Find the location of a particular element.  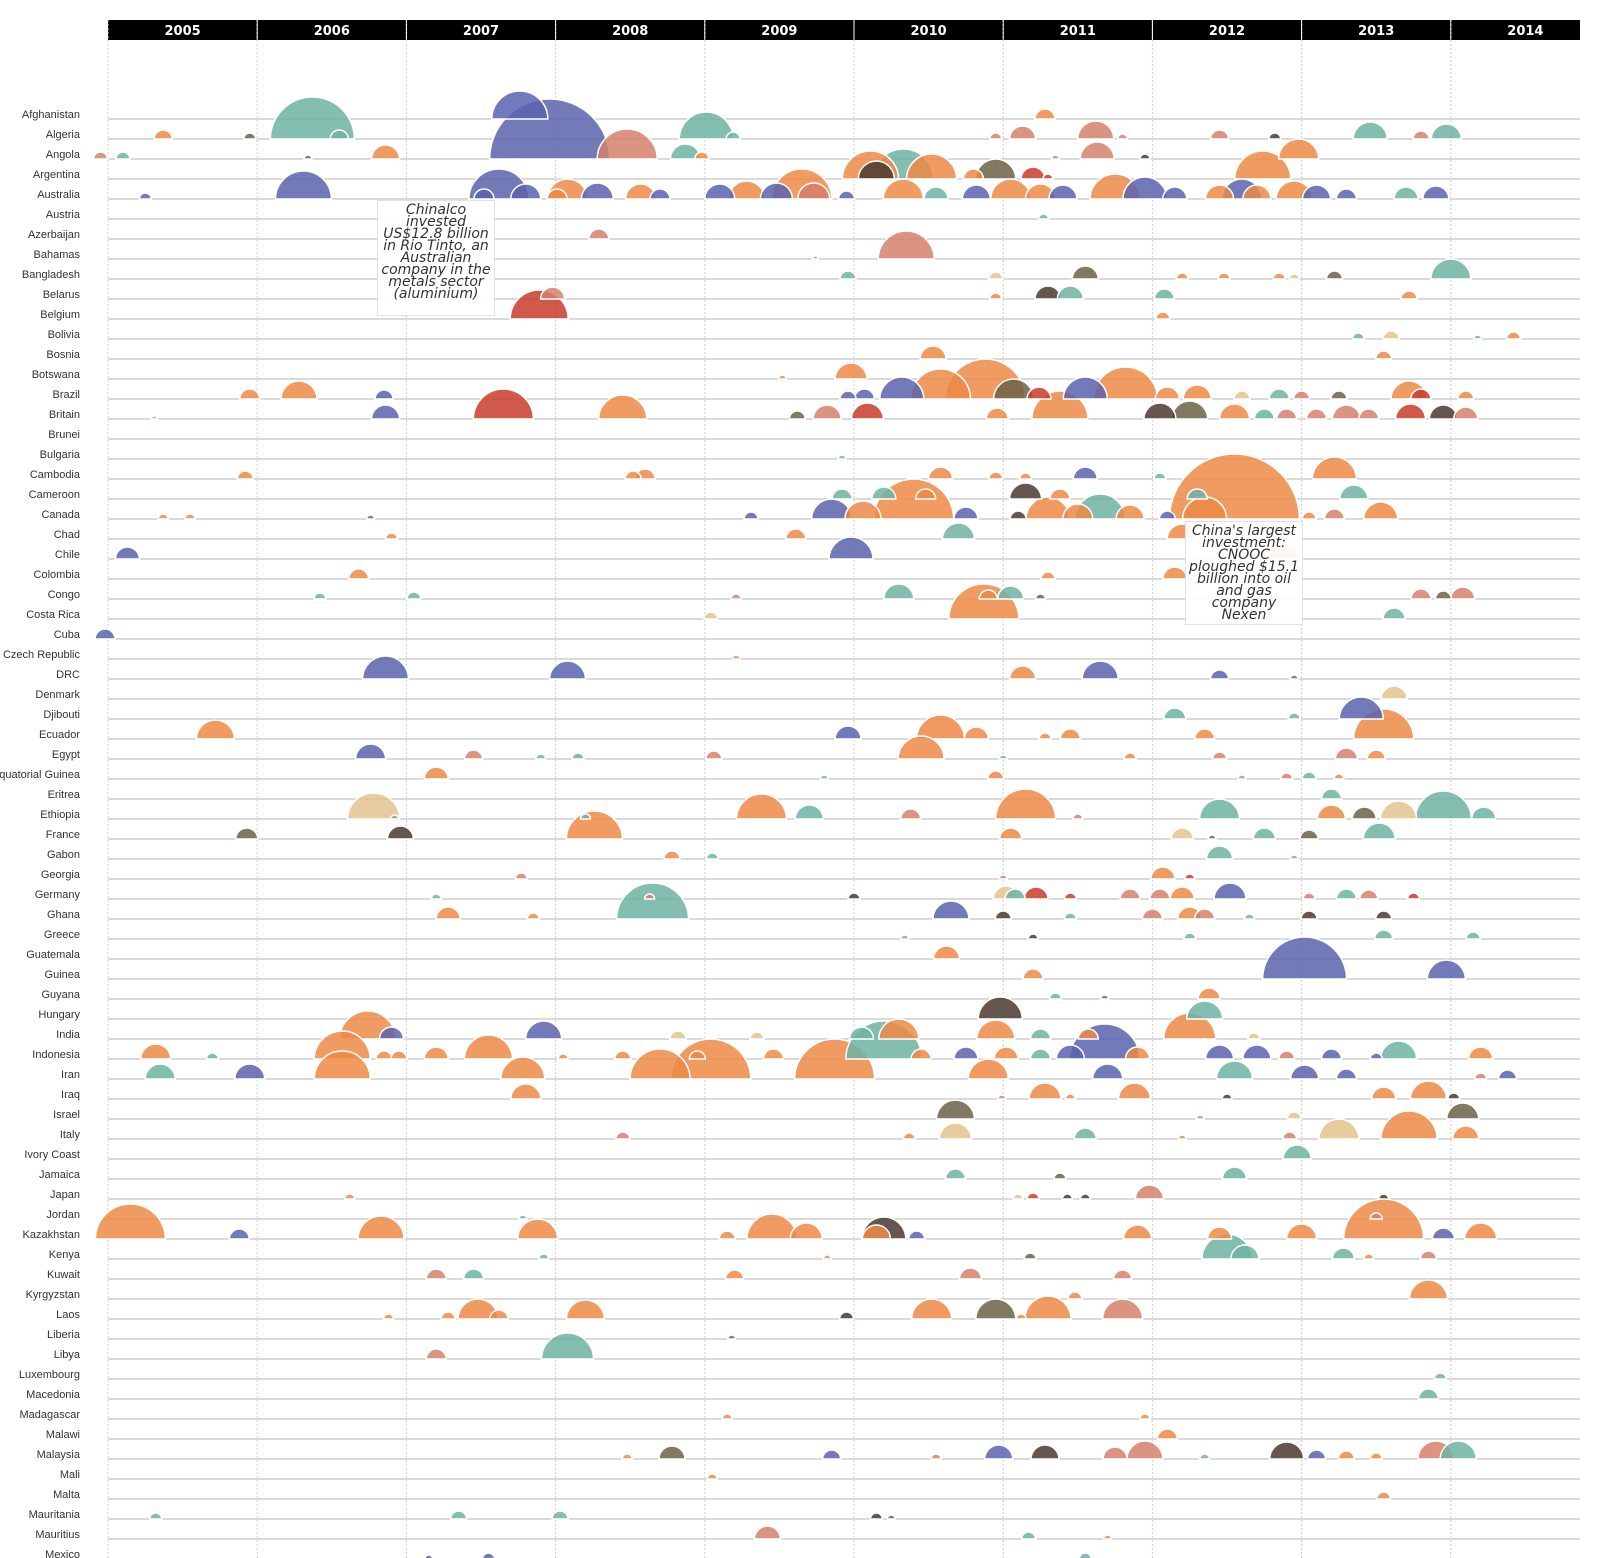

country-label: France is located at coordinates (63, 835).